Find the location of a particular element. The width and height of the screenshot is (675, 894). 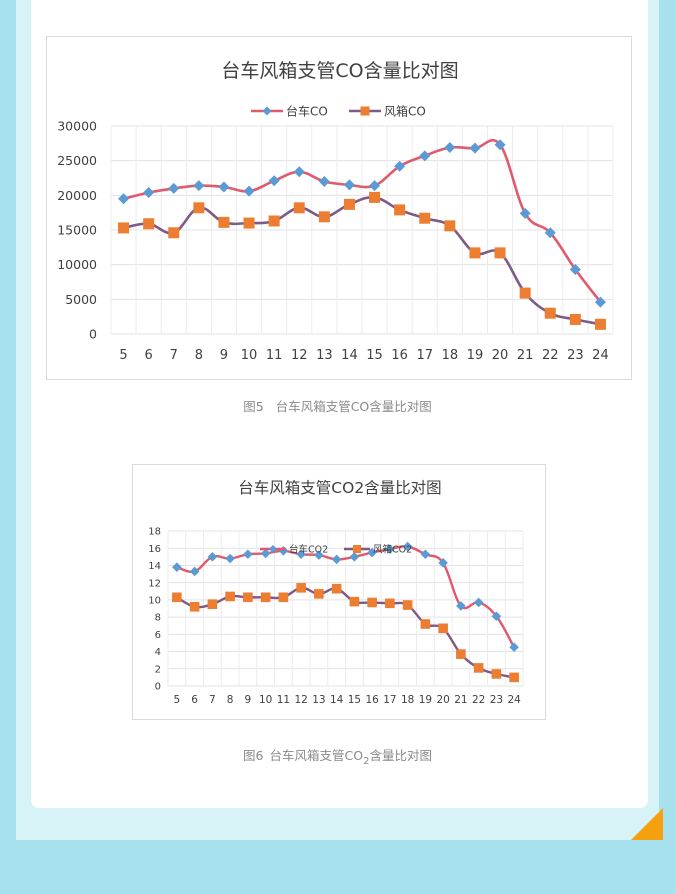

figure-6-caption: 图6 台车风箱支管CO2含量比对图 is located at coordinates (337, 756).